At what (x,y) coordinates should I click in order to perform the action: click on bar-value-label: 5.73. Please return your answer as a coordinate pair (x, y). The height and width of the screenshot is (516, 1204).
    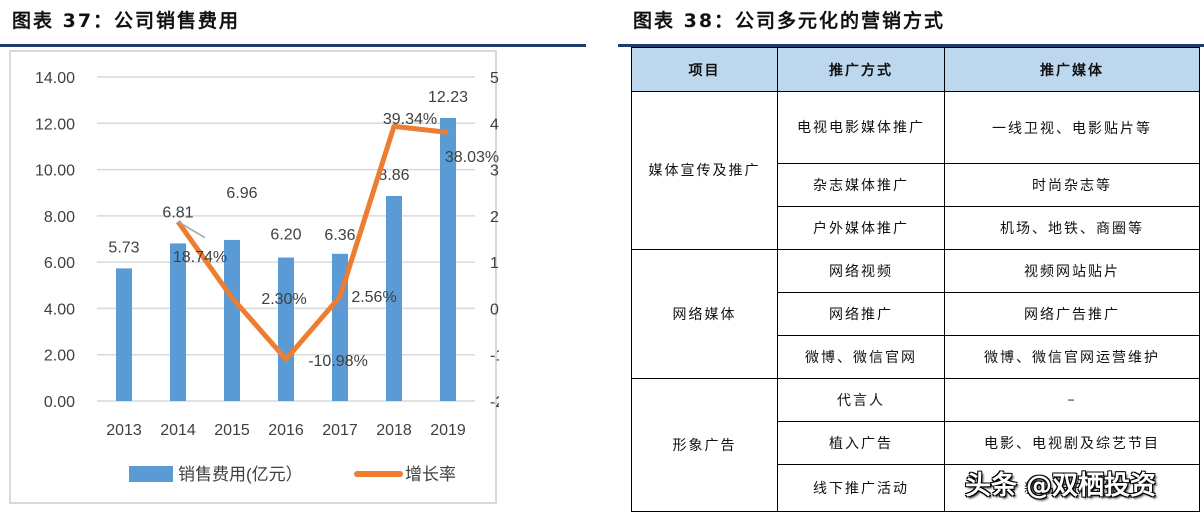
    Looking at the image, I should click on (123, 247).